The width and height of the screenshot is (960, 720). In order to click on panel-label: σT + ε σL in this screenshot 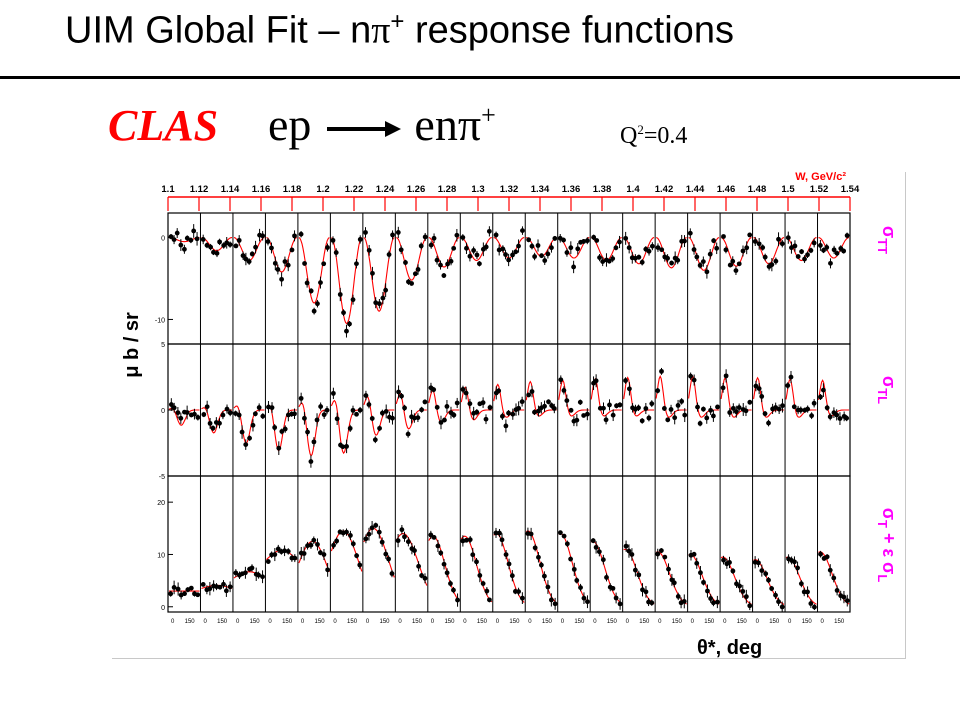, I will do `click(887, 545)`.